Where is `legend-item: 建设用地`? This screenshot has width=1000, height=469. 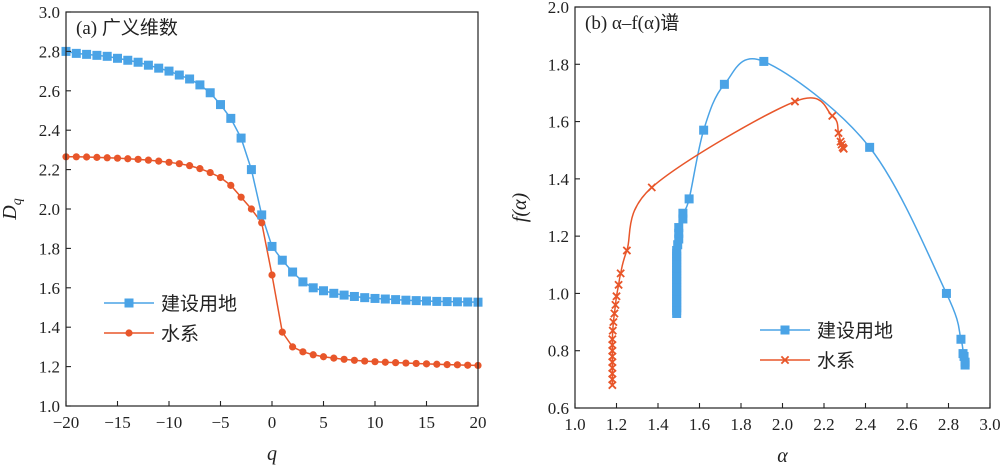 legend-item: 建设用地 is located at coordinates (826, 331).